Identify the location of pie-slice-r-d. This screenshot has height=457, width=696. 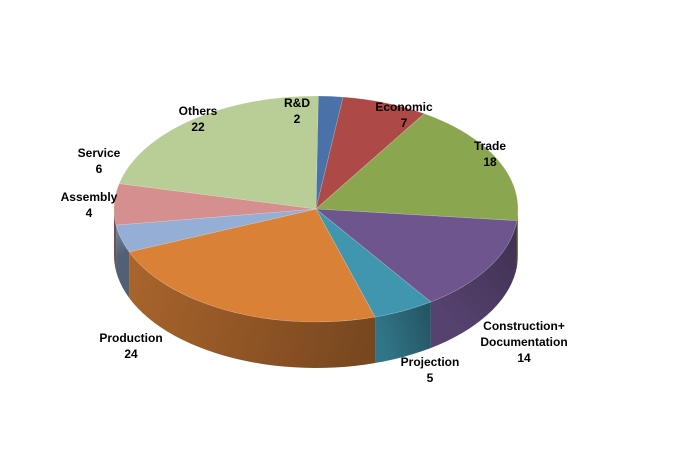
(329, 152).